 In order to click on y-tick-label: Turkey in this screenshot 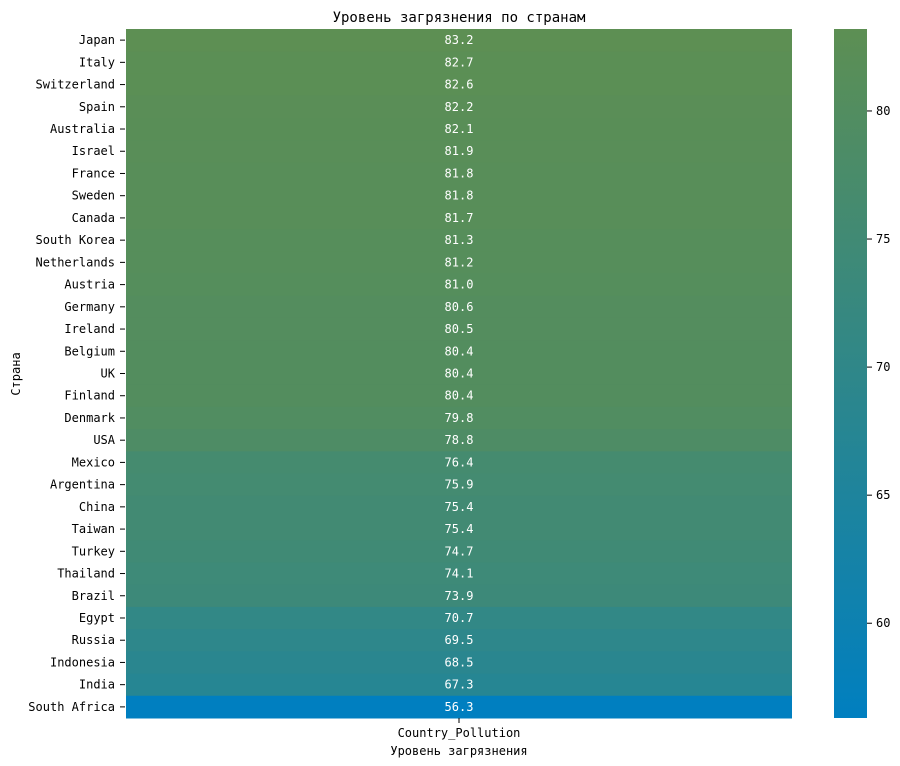, I will do `click(93, 551)`.